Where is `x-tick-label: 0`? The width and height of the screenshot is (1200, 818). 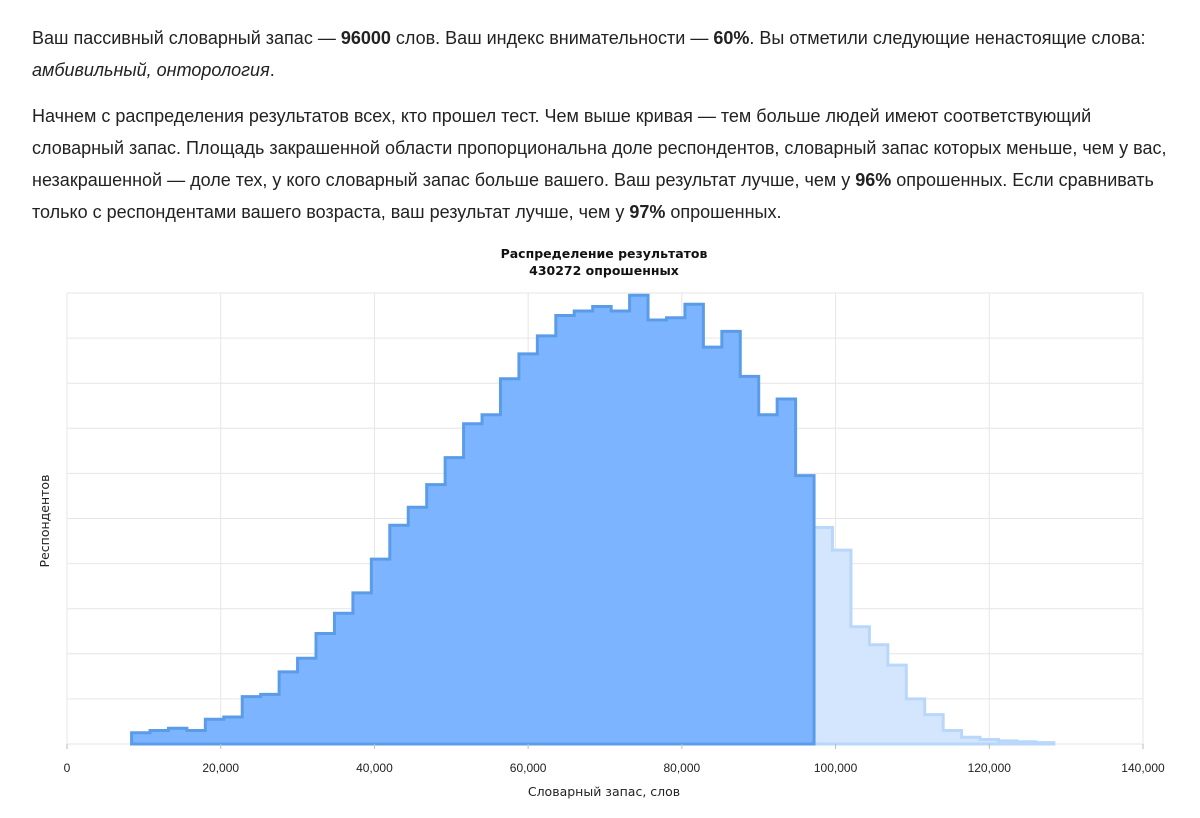
x-tick-label: 0 is located at coordinates (67, 768).